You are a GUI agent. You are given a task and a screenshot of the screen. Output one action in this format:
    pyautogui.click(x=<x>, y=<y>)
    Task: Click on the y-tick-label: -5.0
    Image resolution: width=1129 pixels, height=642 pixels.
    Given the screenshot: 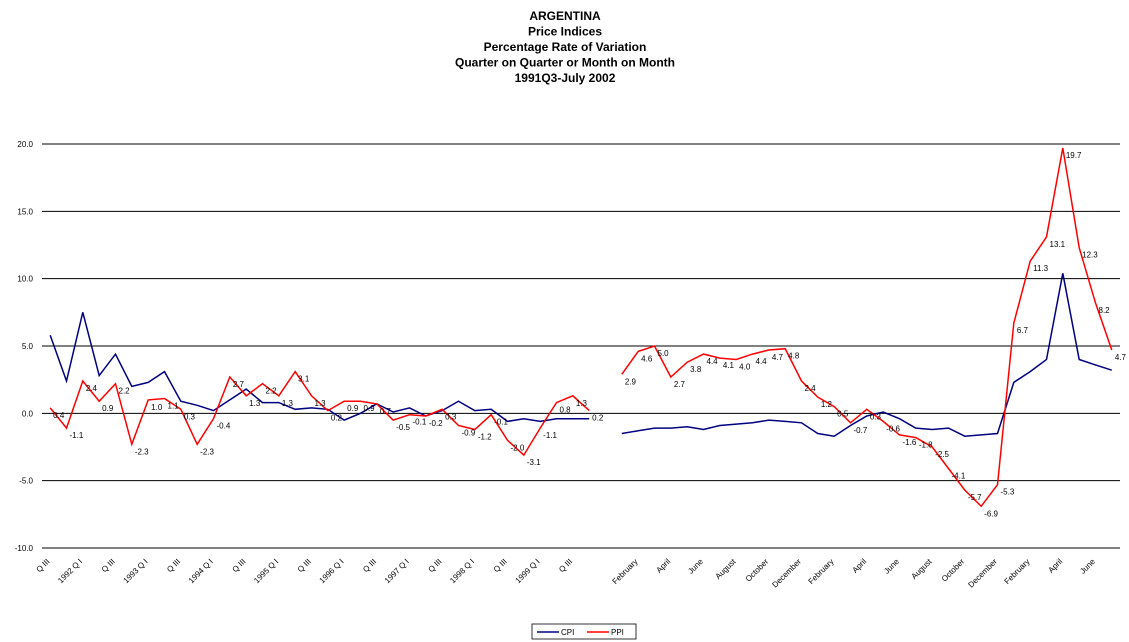 What is the action you would take?
    pyautogui.click(x=26, y=481)
    